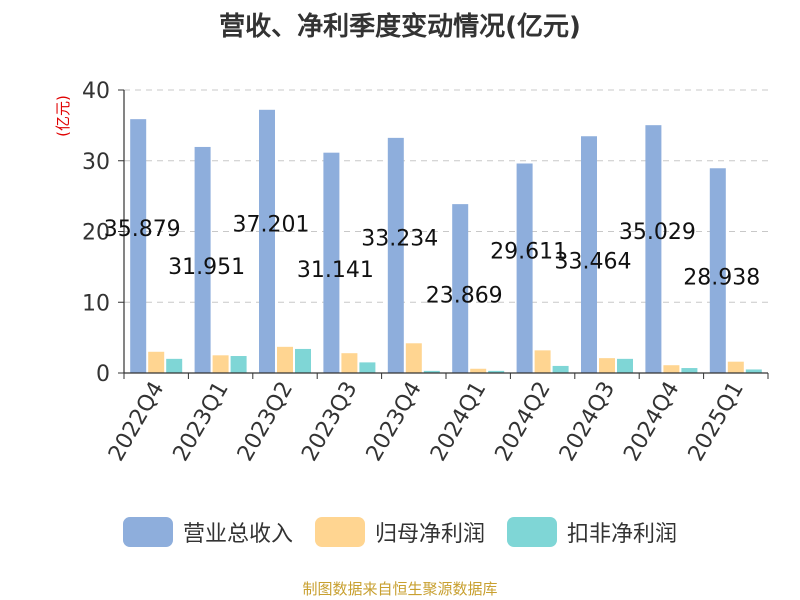 The image size is (800, 600). What do you see at coordinates (265, 422) in the screenshot?
I see `x-tick-label: 2023Q2` at bounding box center [265, 422].